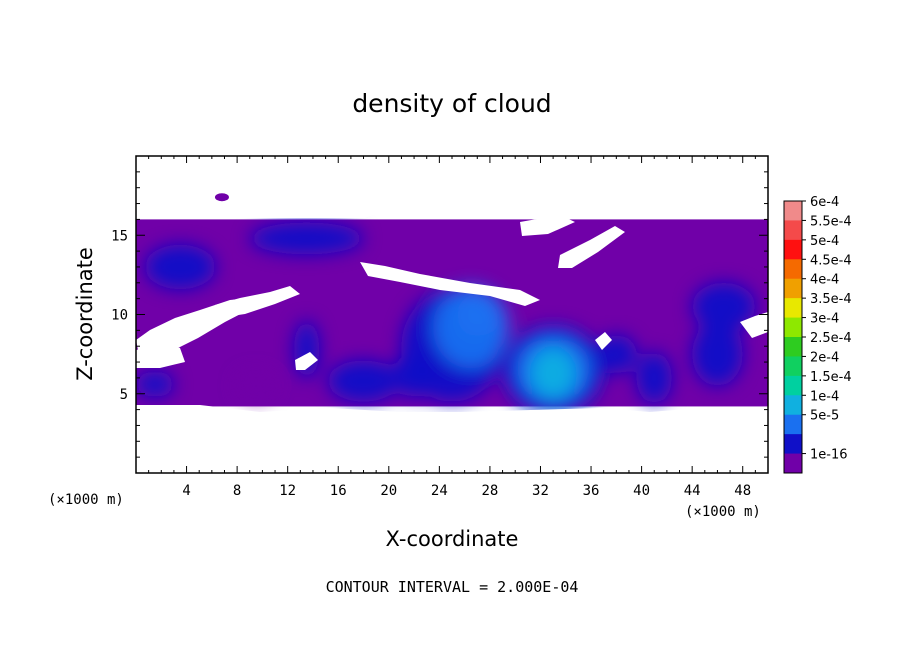 This screenshot has height=654, width=904. Describe the element at coordinates (540, 491) in the screenshot. I see `x-tick-label: 32` at that location.